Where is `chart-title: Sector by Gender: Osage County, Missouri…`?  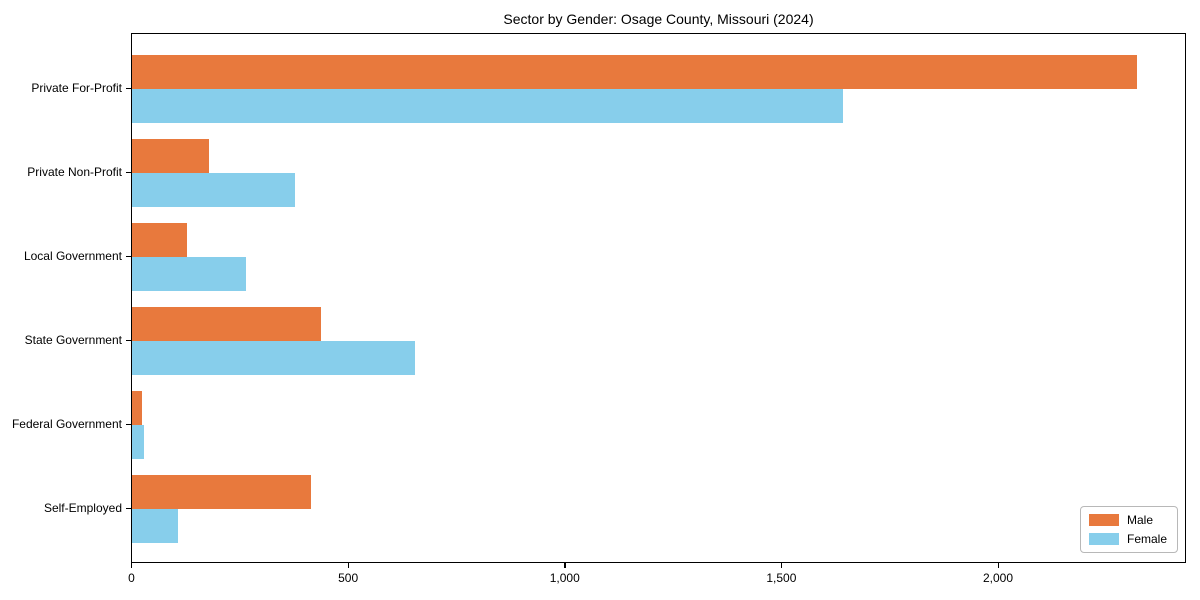 chart-title: Sector by Gender: Osage County, Missouri… is located at coordinates (658, 19).